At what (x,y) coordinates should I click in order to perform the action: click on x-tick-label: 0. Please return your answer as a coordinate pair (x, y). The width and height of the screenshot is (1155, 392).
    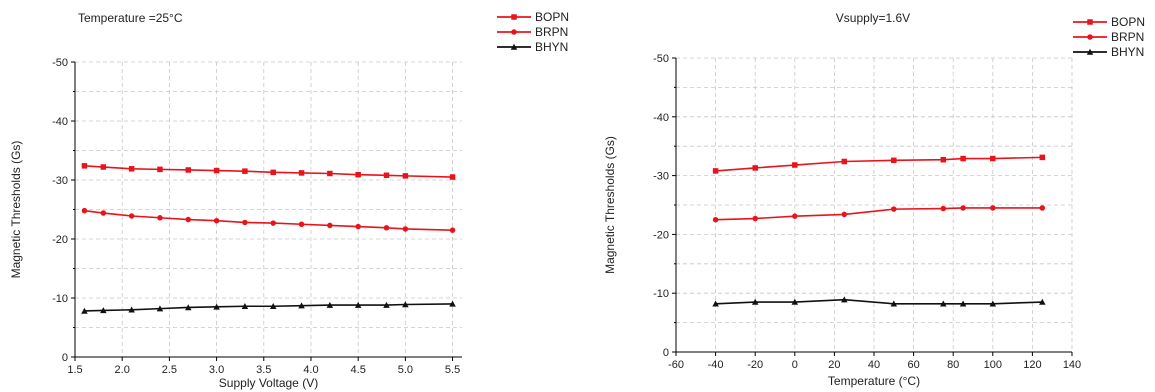
    Looking at the image, I should click on (795, 365).